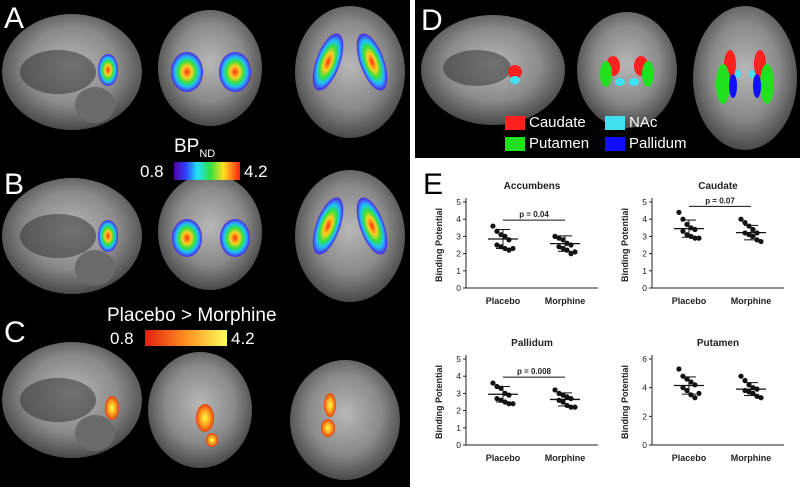 The image size is (800, 487). Describe the element at coordinates (108, 70) in the screenshot. I see `pet-signal-a-sagittal` at that location.